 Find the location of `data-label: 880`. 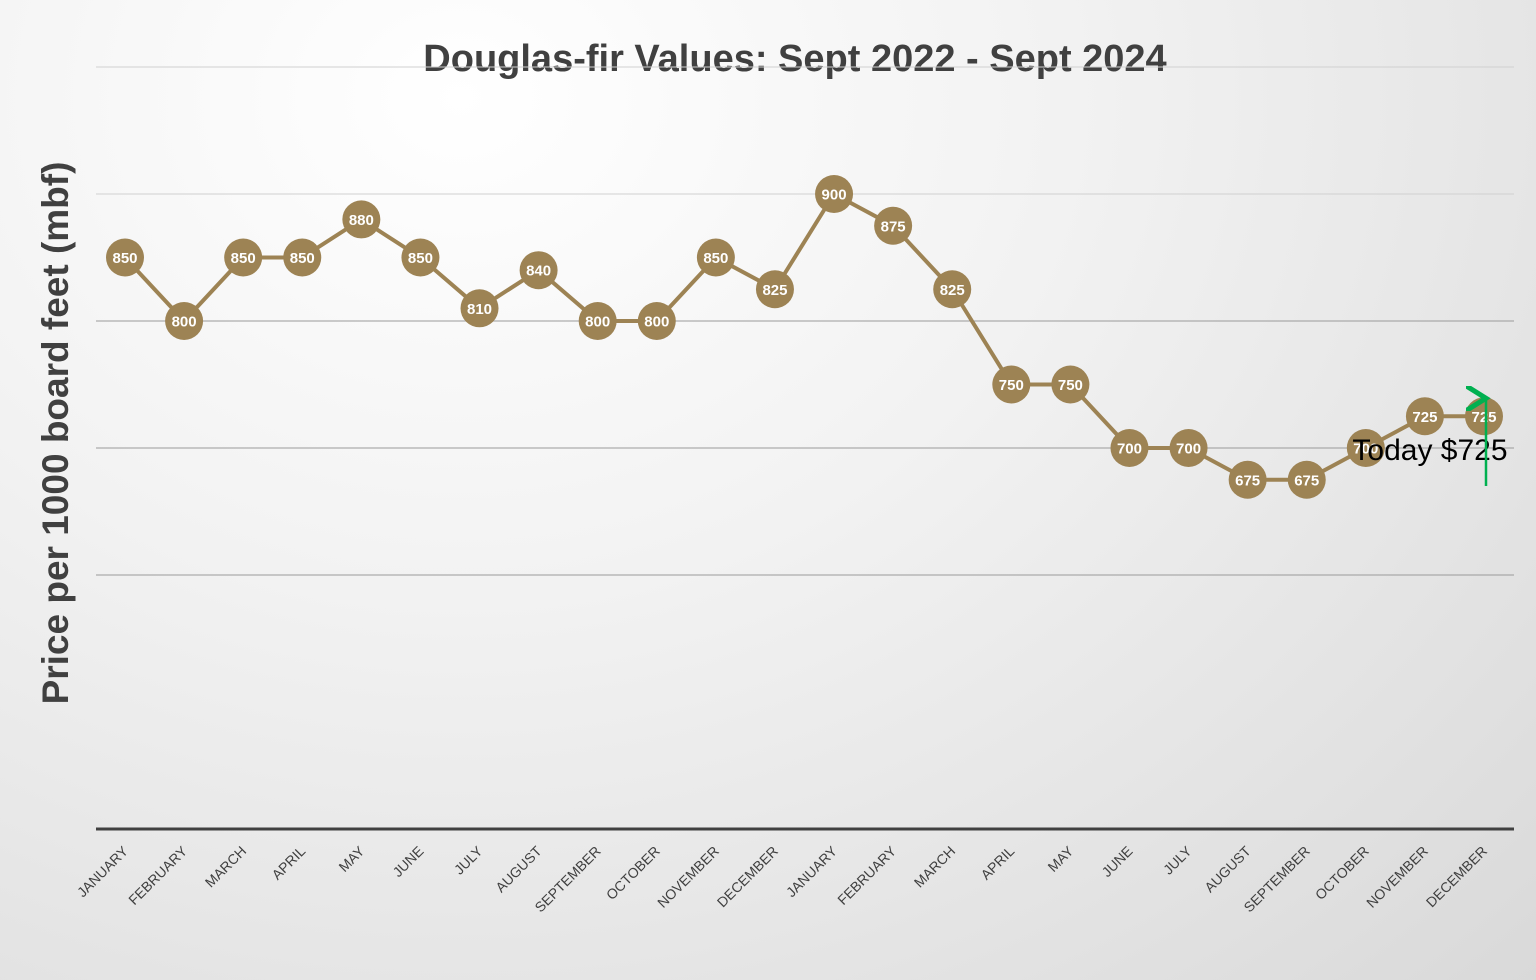

data-label: 880 is located at coordinates (361, 220).